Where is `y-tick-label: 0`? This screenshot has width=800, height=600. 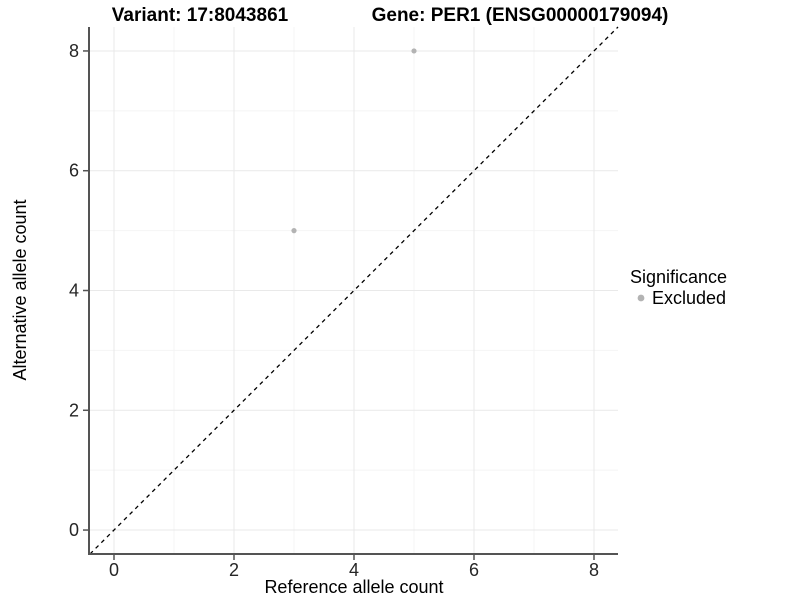
y-tick-label: 0 is located at coordinates (74, 530).